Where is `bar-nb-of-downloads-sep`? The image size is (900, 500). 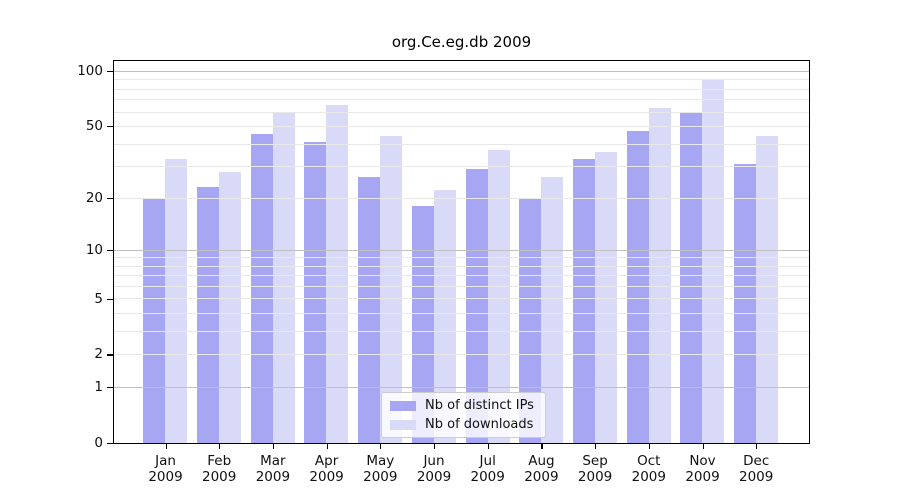 bar-nb-of-downloads-sep is located at coordinates (605, 297).